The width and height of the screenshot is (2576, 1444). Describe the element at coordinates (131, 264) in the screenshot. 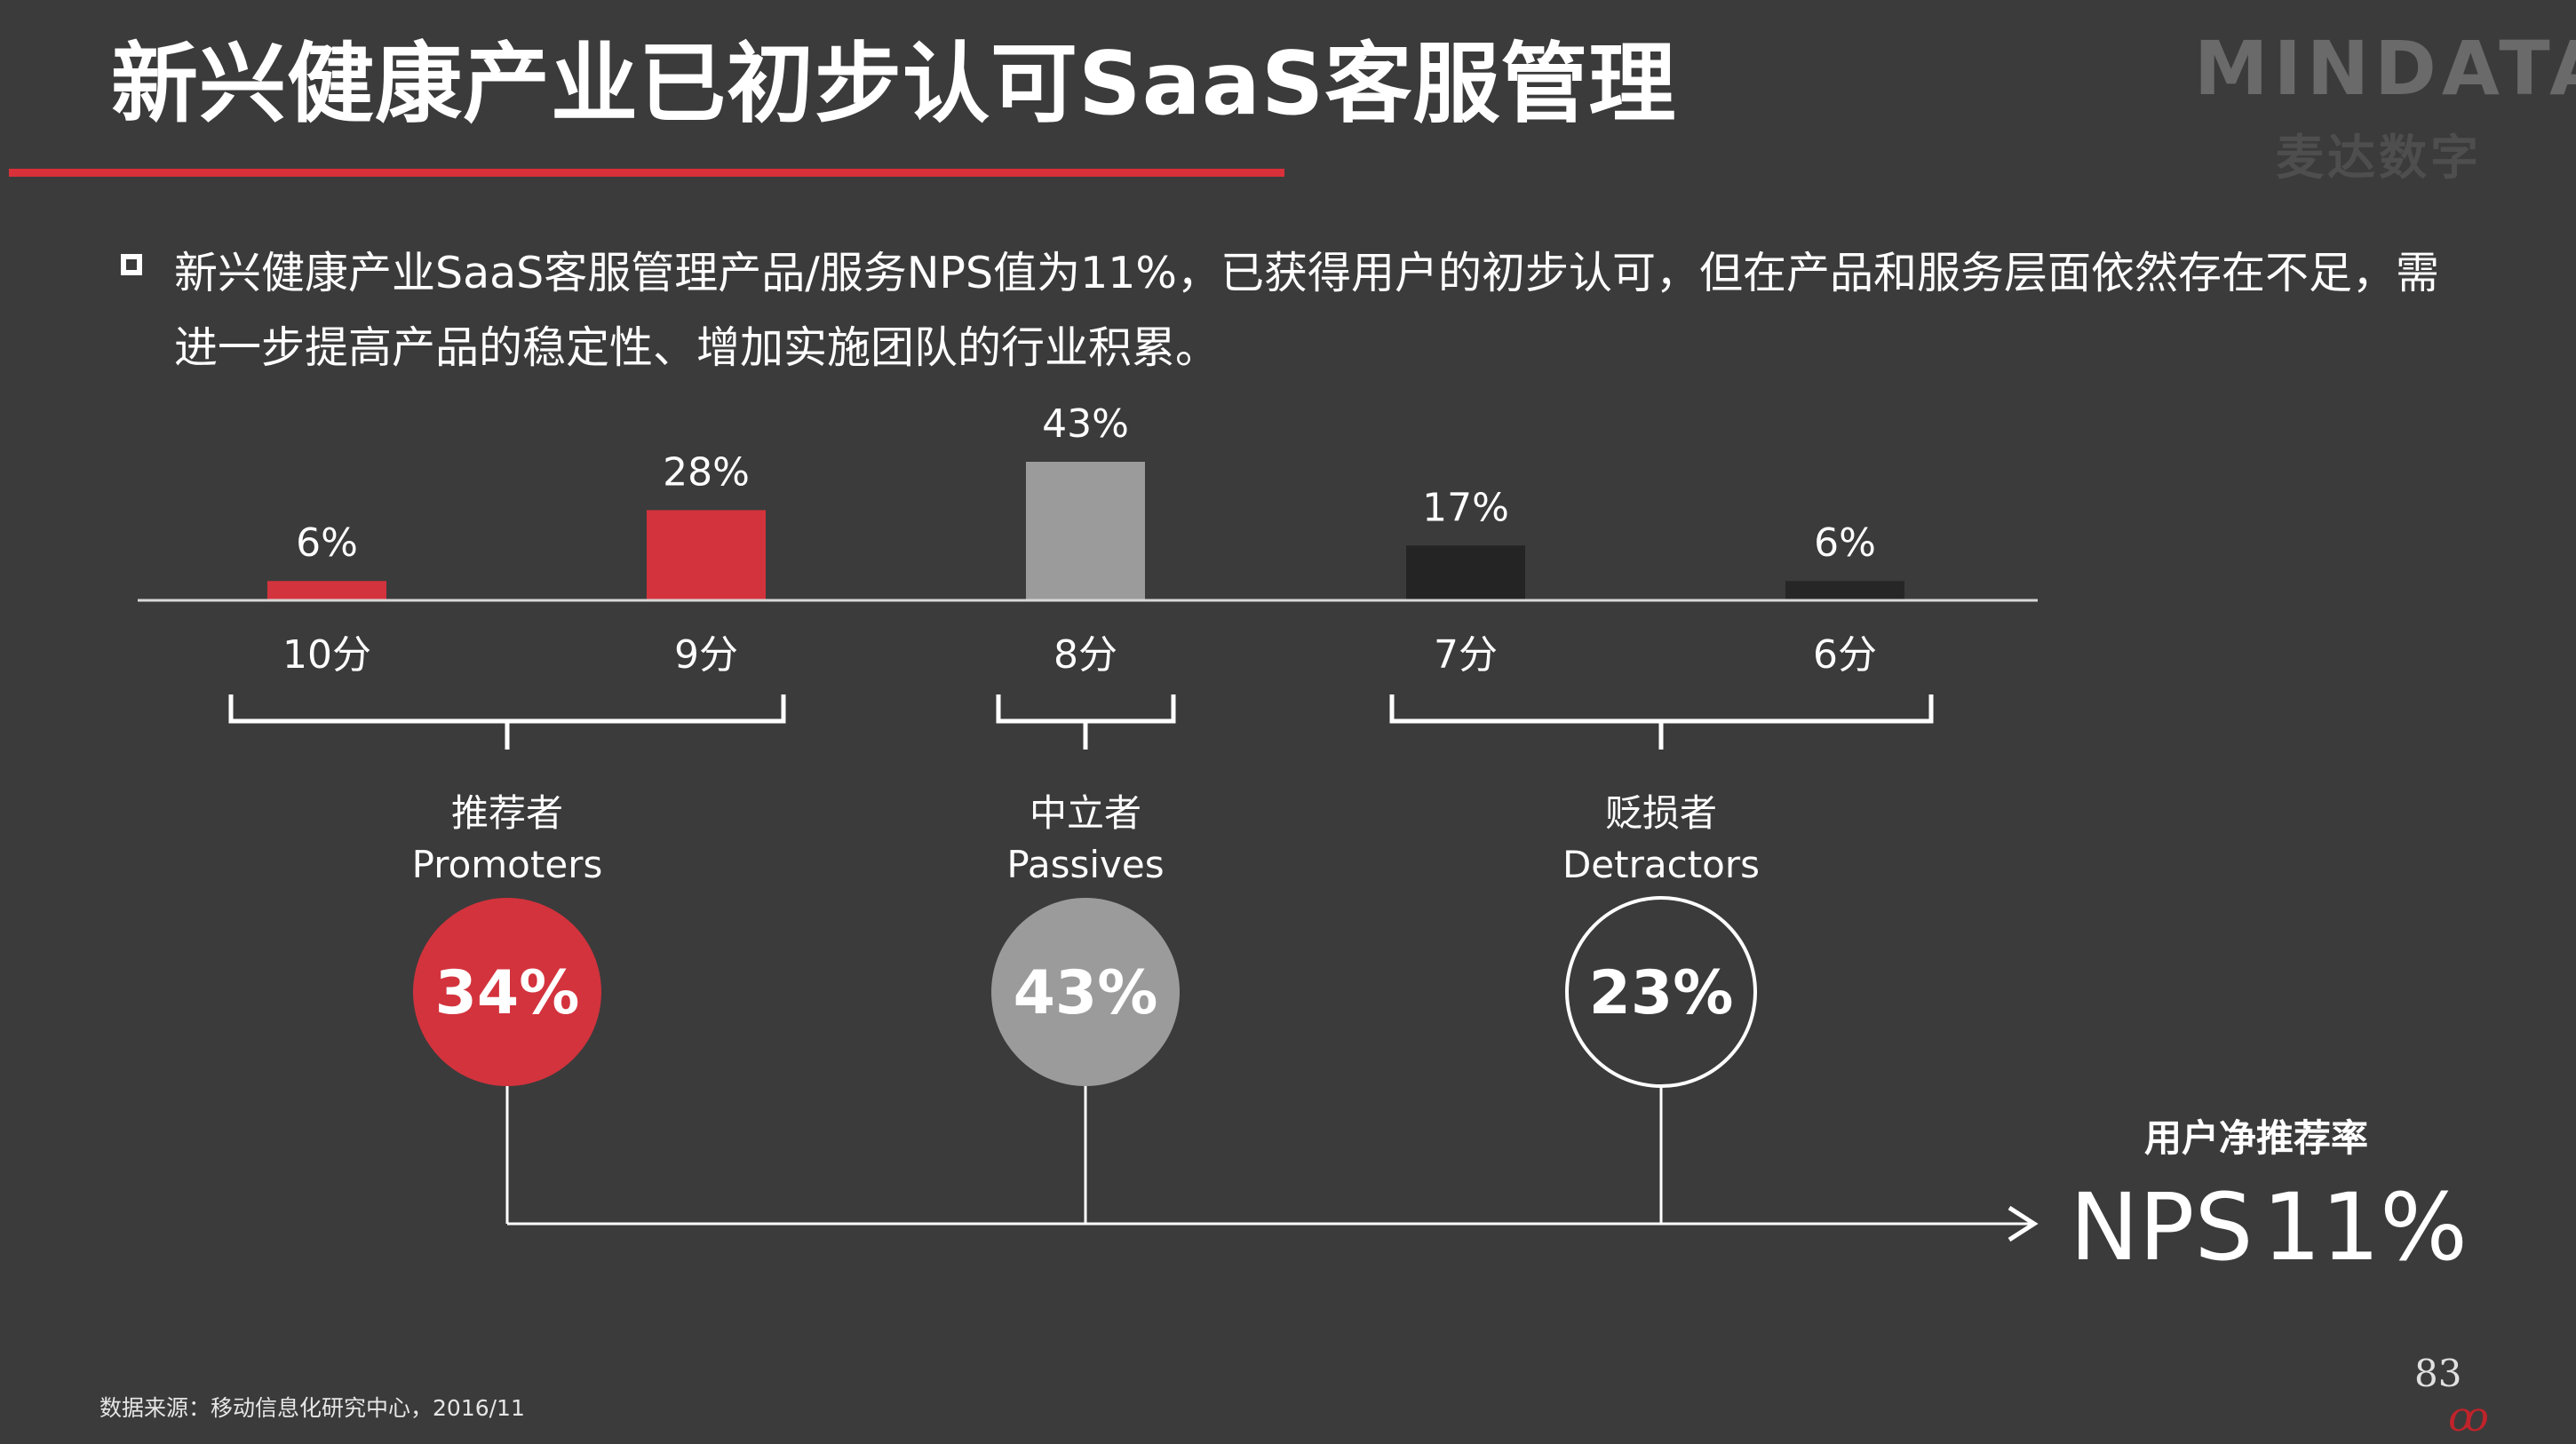

I see `bullet-square-icon` at that location.